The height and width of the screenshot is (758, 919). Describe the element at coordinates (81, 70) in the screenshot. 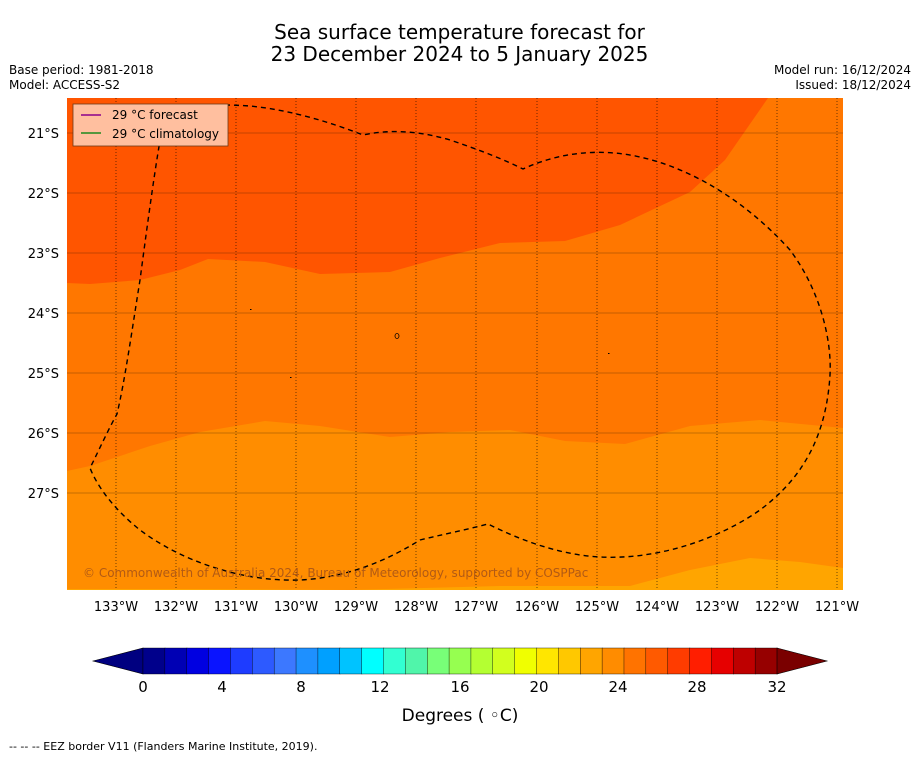

I see `base-period-text: Base period: 1981-2018` at that location.